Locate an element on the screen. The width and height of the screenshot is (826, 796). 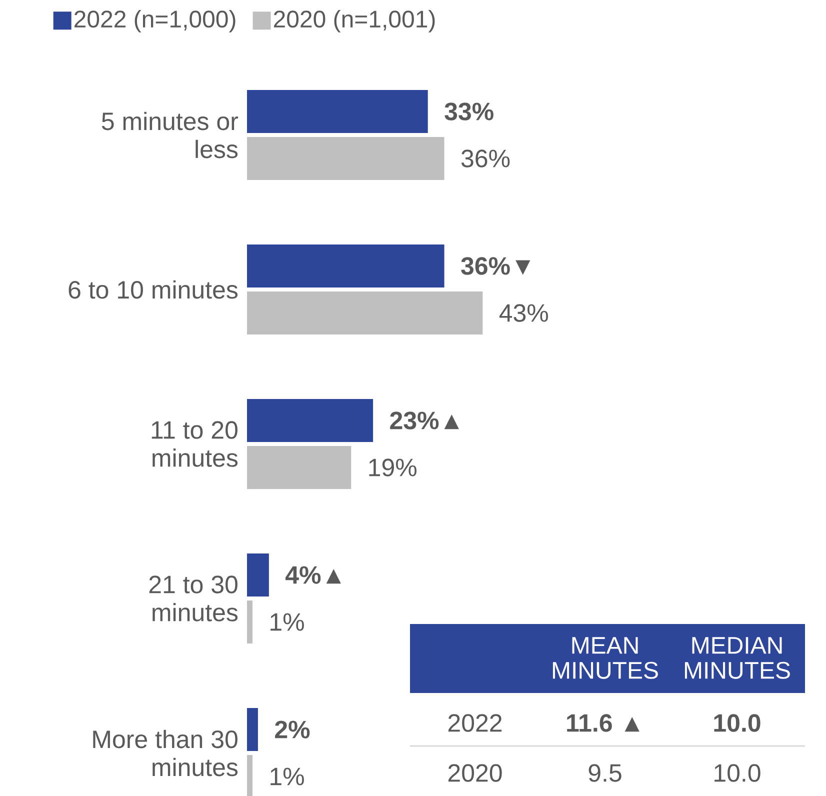
y-tick-label: 21 to 30 minutes is located at coordinates (193, 599).